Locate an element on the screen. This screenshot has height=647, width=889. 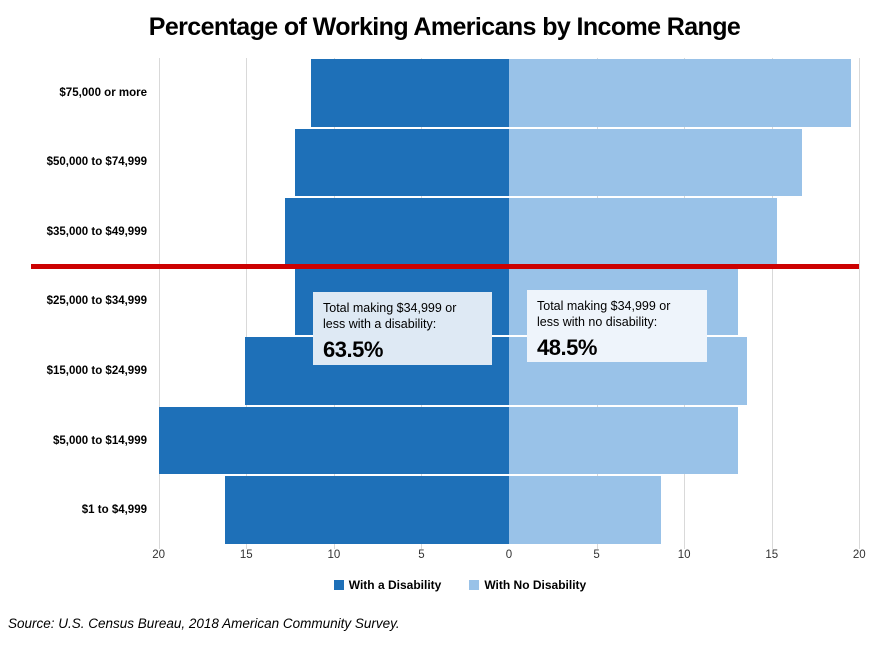
legend-item: With a Disability is located at coordinates (387, 585).